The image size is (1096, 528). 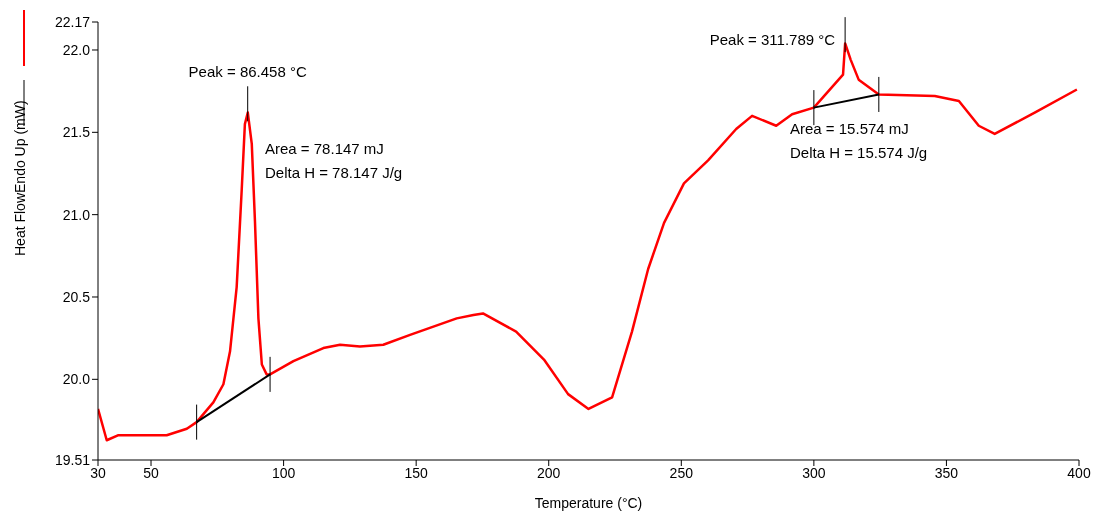 What do you see at coordinates (334, 172) in the screenshot?
I see `annotation: Delta H = 78.147 J/g` at bounding box center [334, 172].